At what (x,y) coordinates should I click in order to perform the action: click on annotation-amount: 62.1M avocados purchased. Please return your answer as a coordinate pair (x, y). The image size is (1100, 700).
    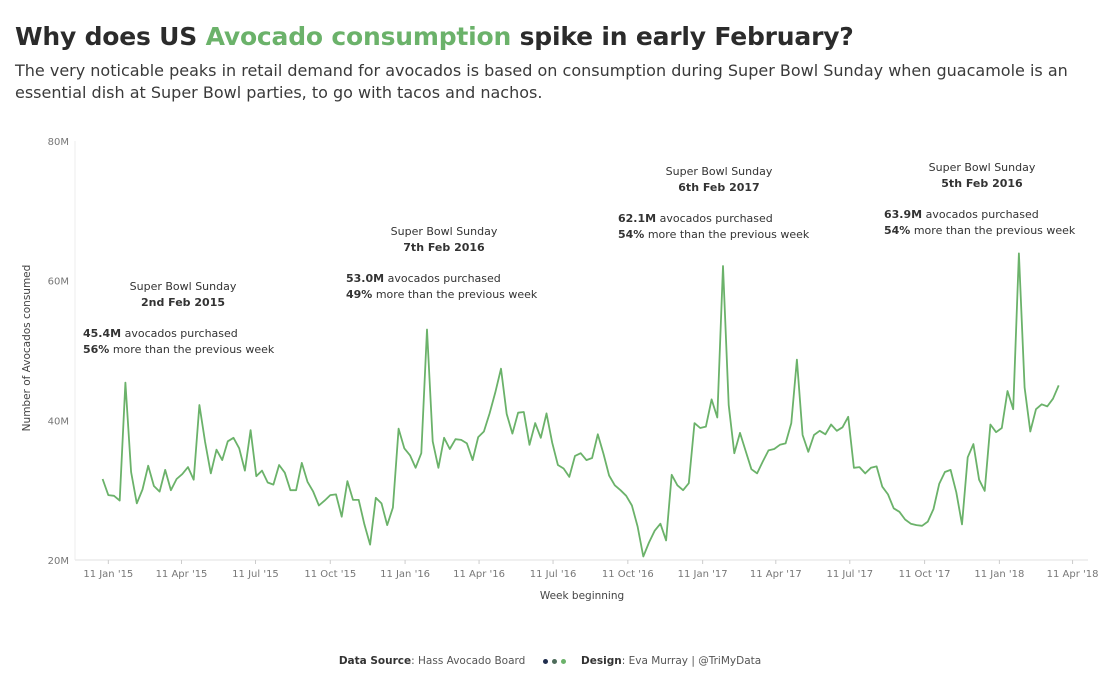
    Looking at the image, I should click on (695, 218).